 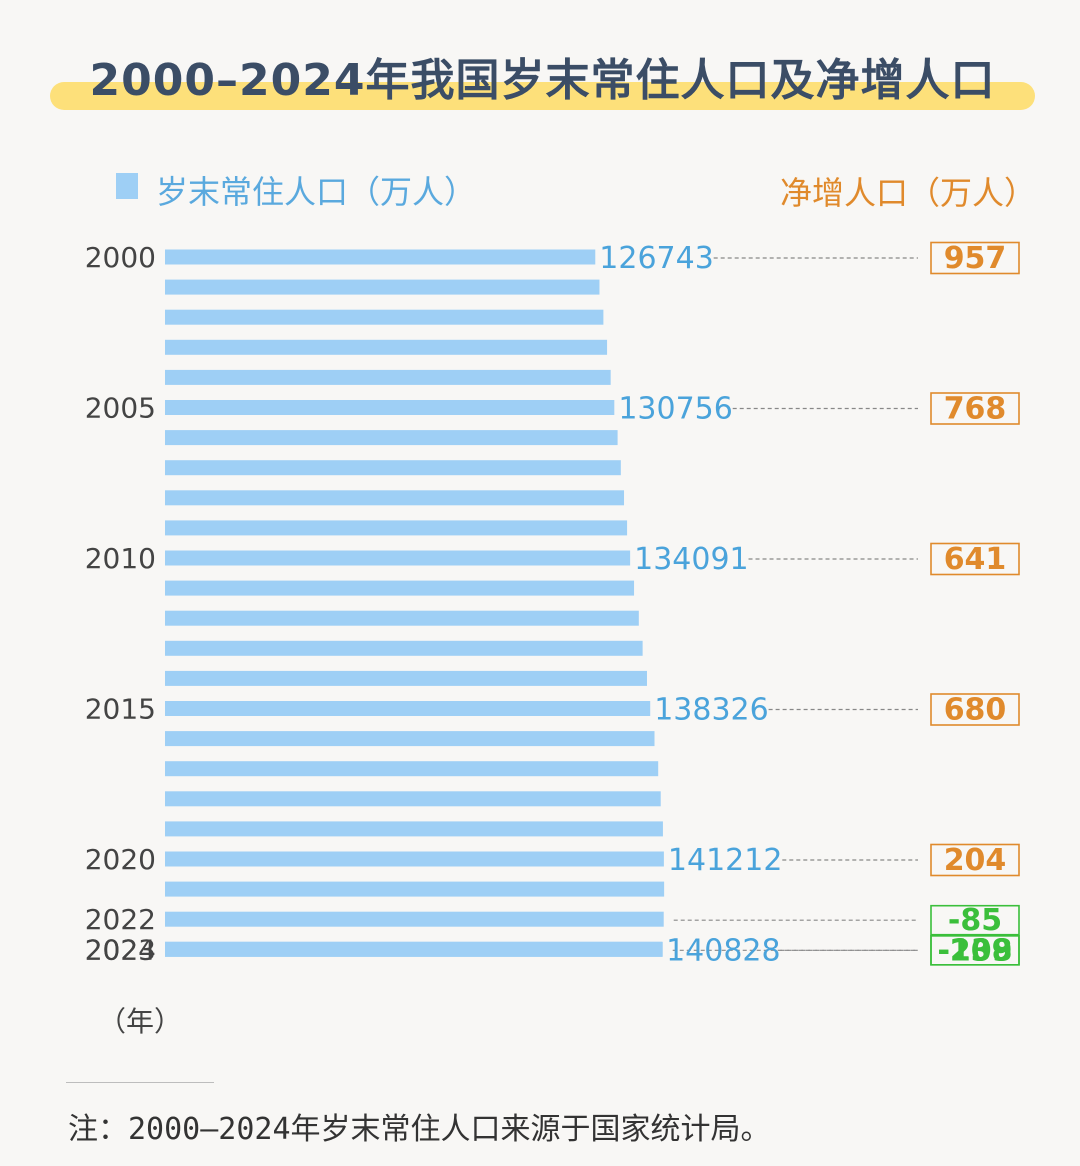 I want to click on net-value-2010: 641, so click(x=975, y=559).